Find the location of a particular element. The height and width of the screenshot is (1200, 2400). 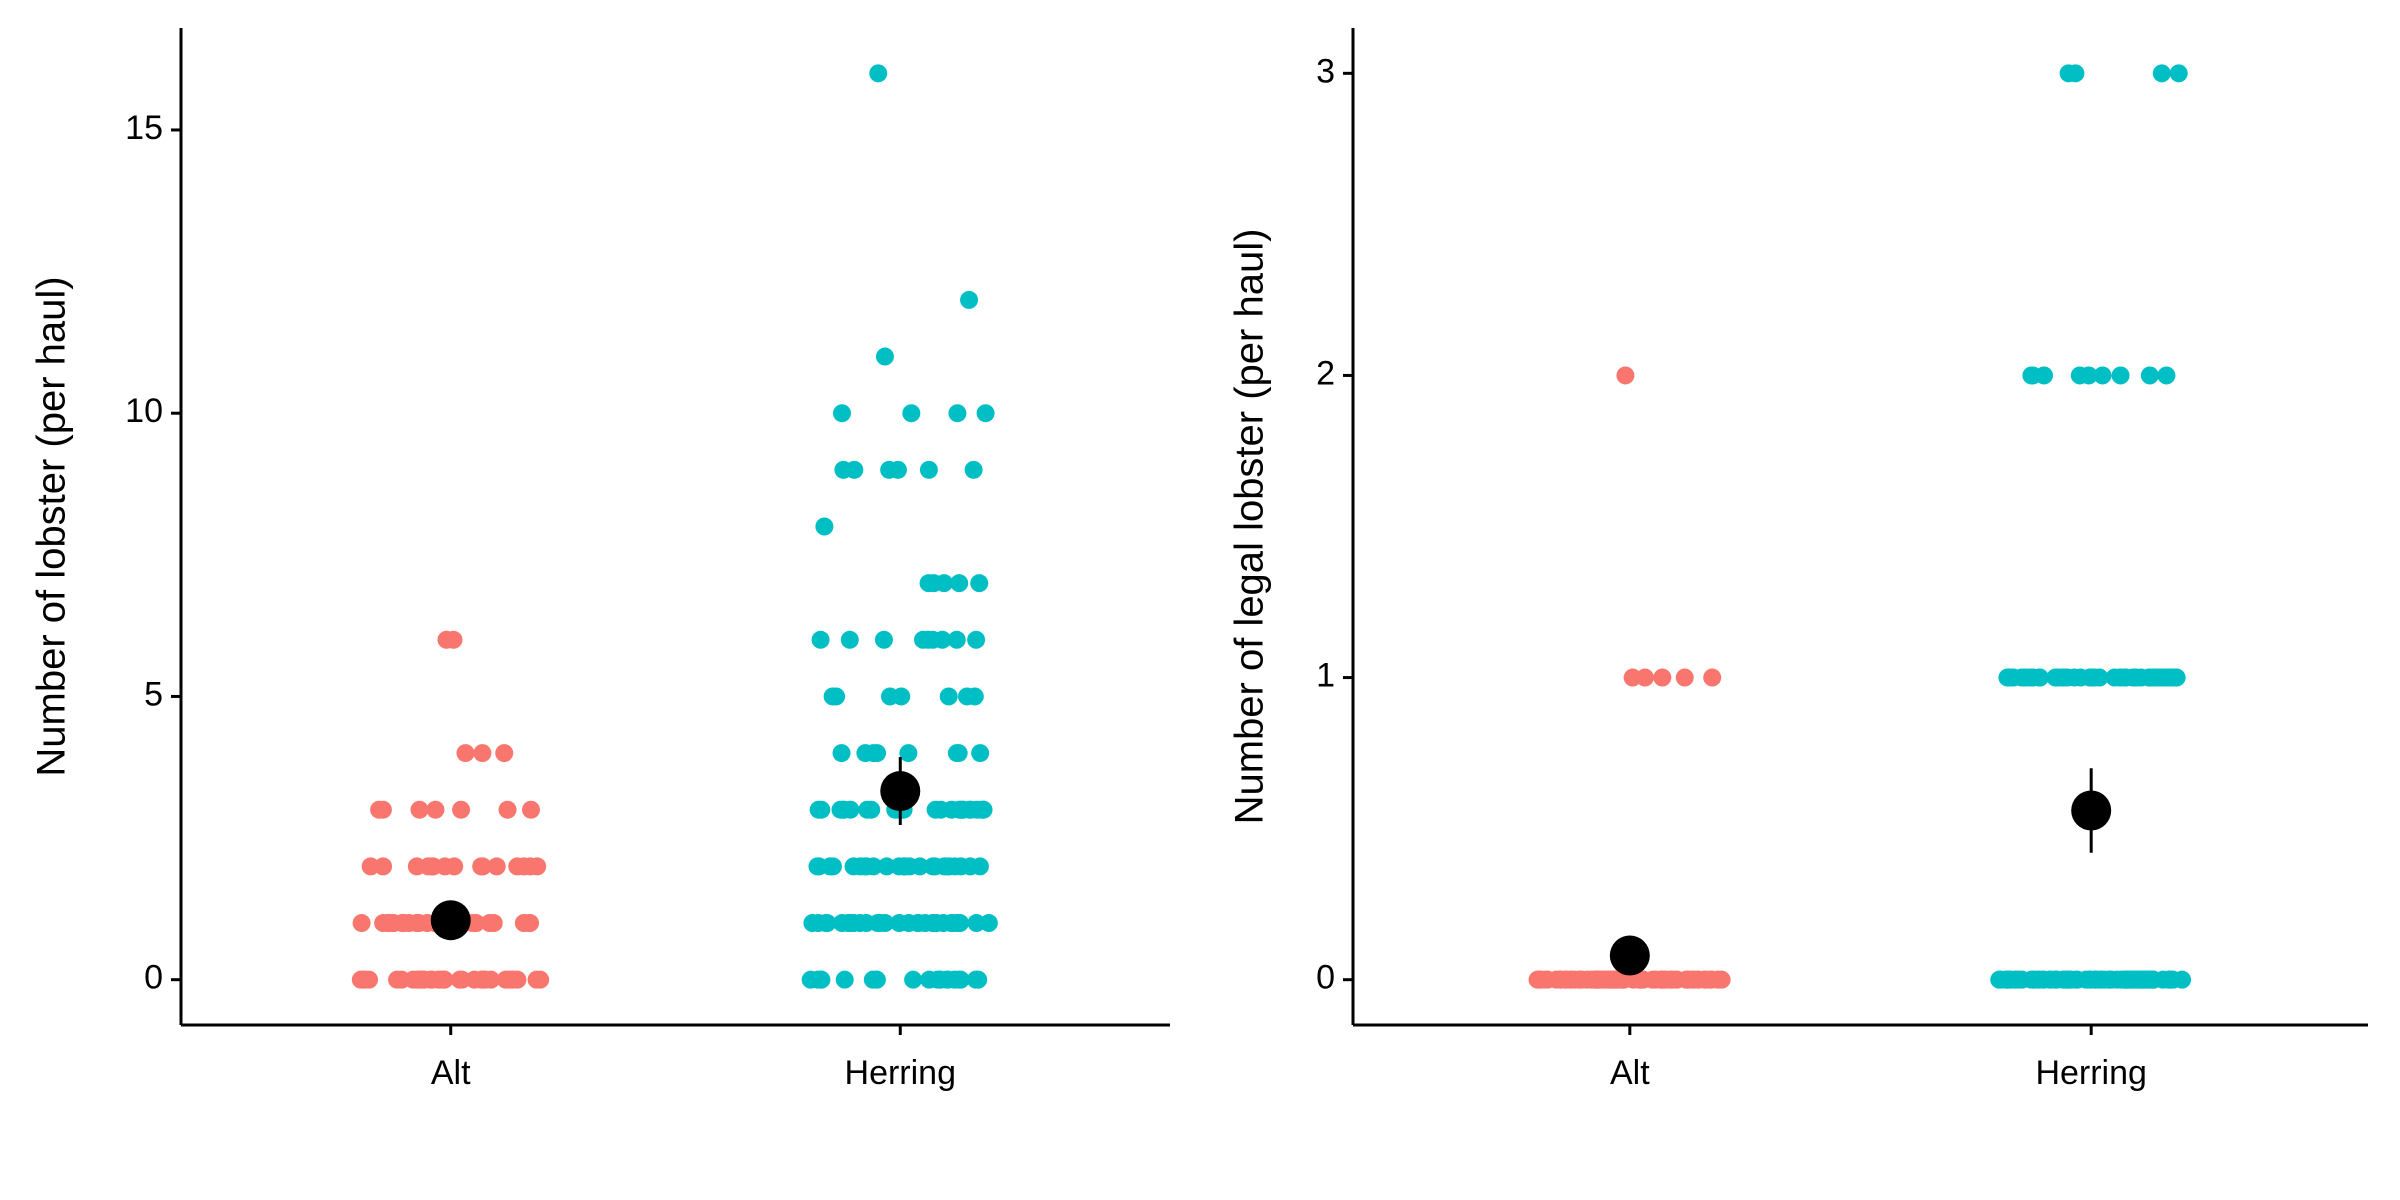

mean-point is located at coordinates (1629, 955).